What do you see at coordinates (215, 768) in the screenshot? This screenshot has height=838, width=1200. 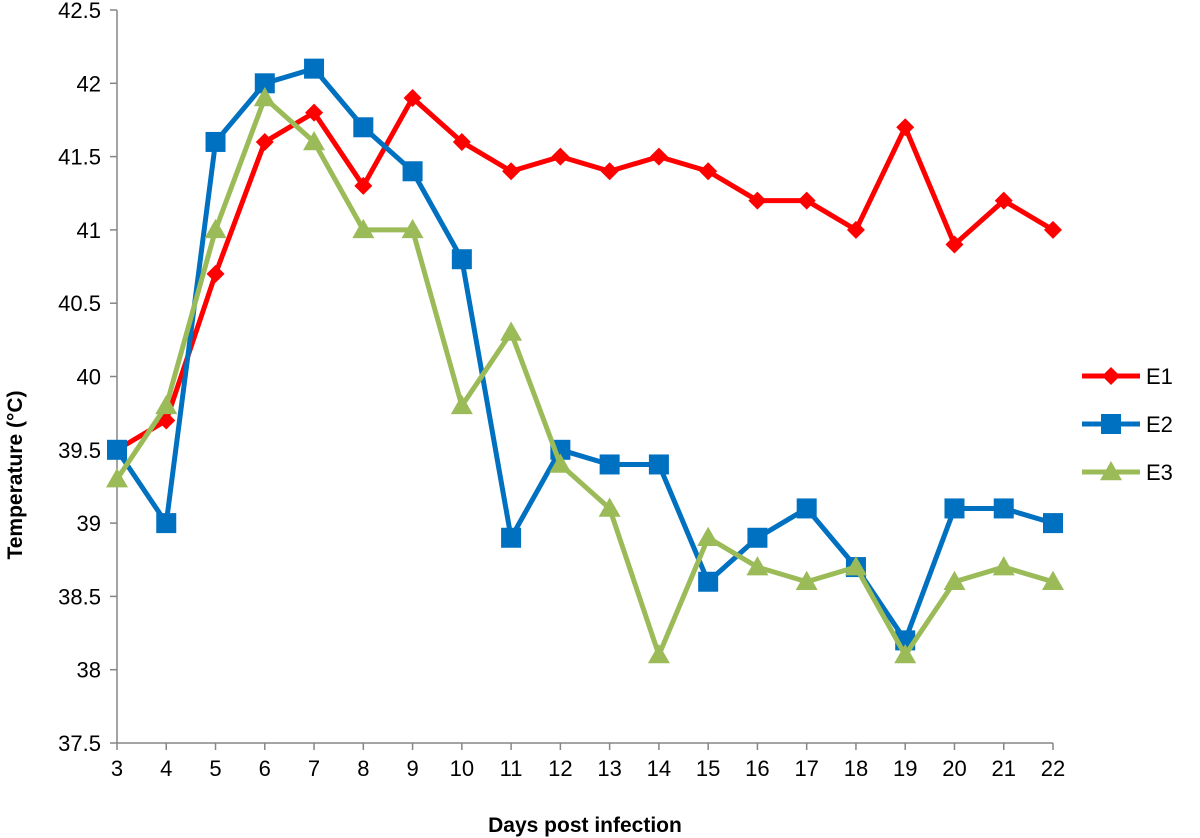 I see `x-tick-label: 5` at bounding box center [215, 768].